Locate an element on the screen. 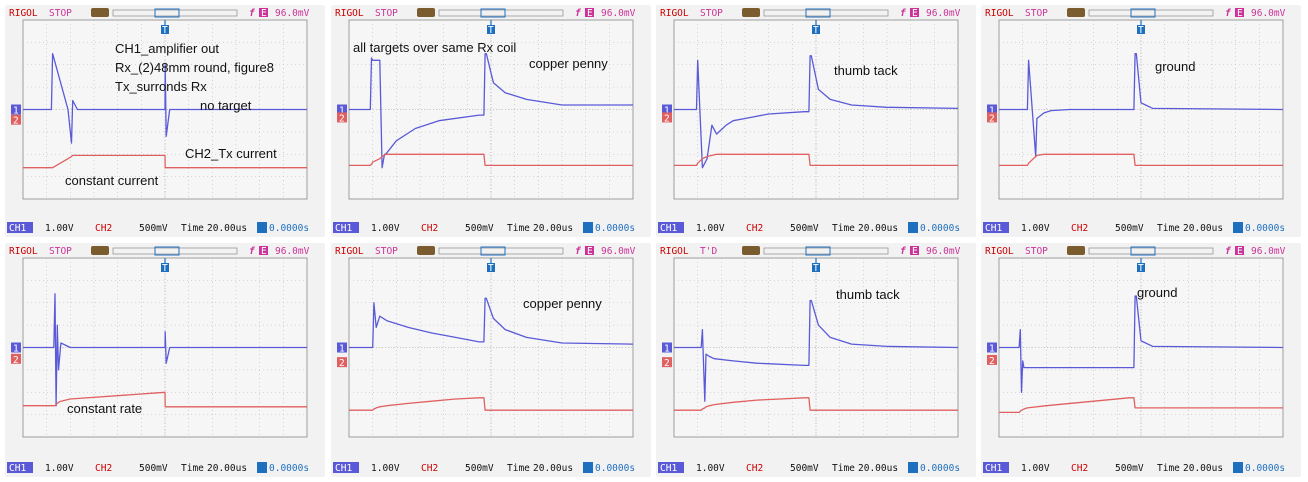 This screenshot has height=482, width=1308. annotation-text: CH1_amplifier out is located at coordinates (167, 48).